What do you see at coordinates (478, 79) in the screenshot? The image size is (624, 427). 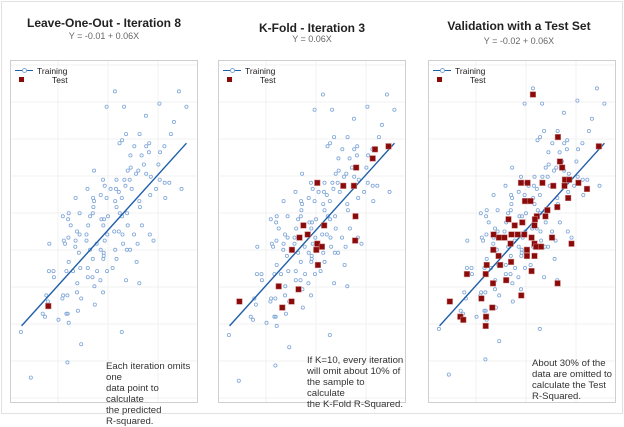 I see `legend-test: Test` at bounding box center [478, 79].